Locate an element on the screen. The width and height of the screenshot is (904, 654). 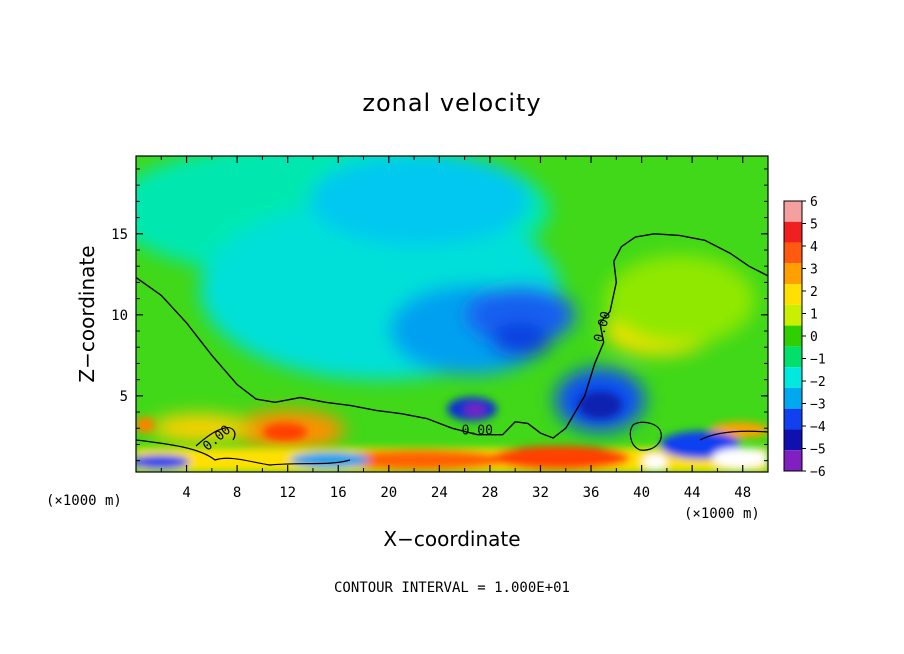
x-tick-label: 40 is located at coordinates (641, 493).